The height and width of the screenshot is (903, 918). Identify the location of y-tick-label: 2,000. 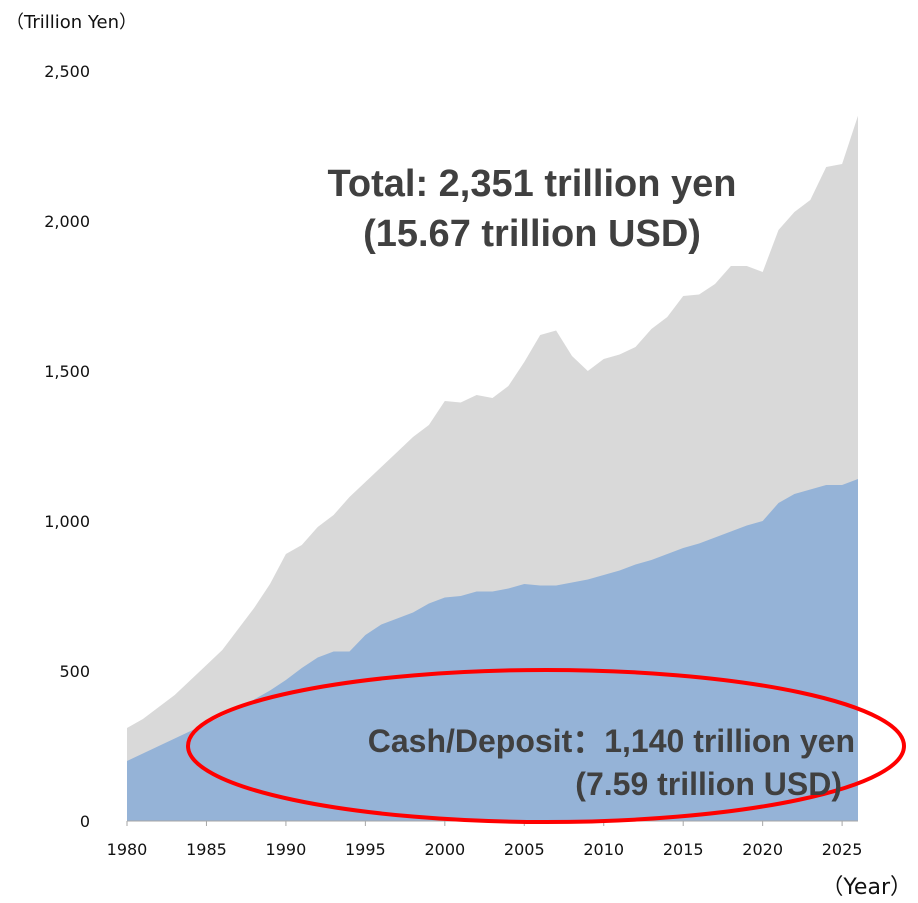
(67, 221).